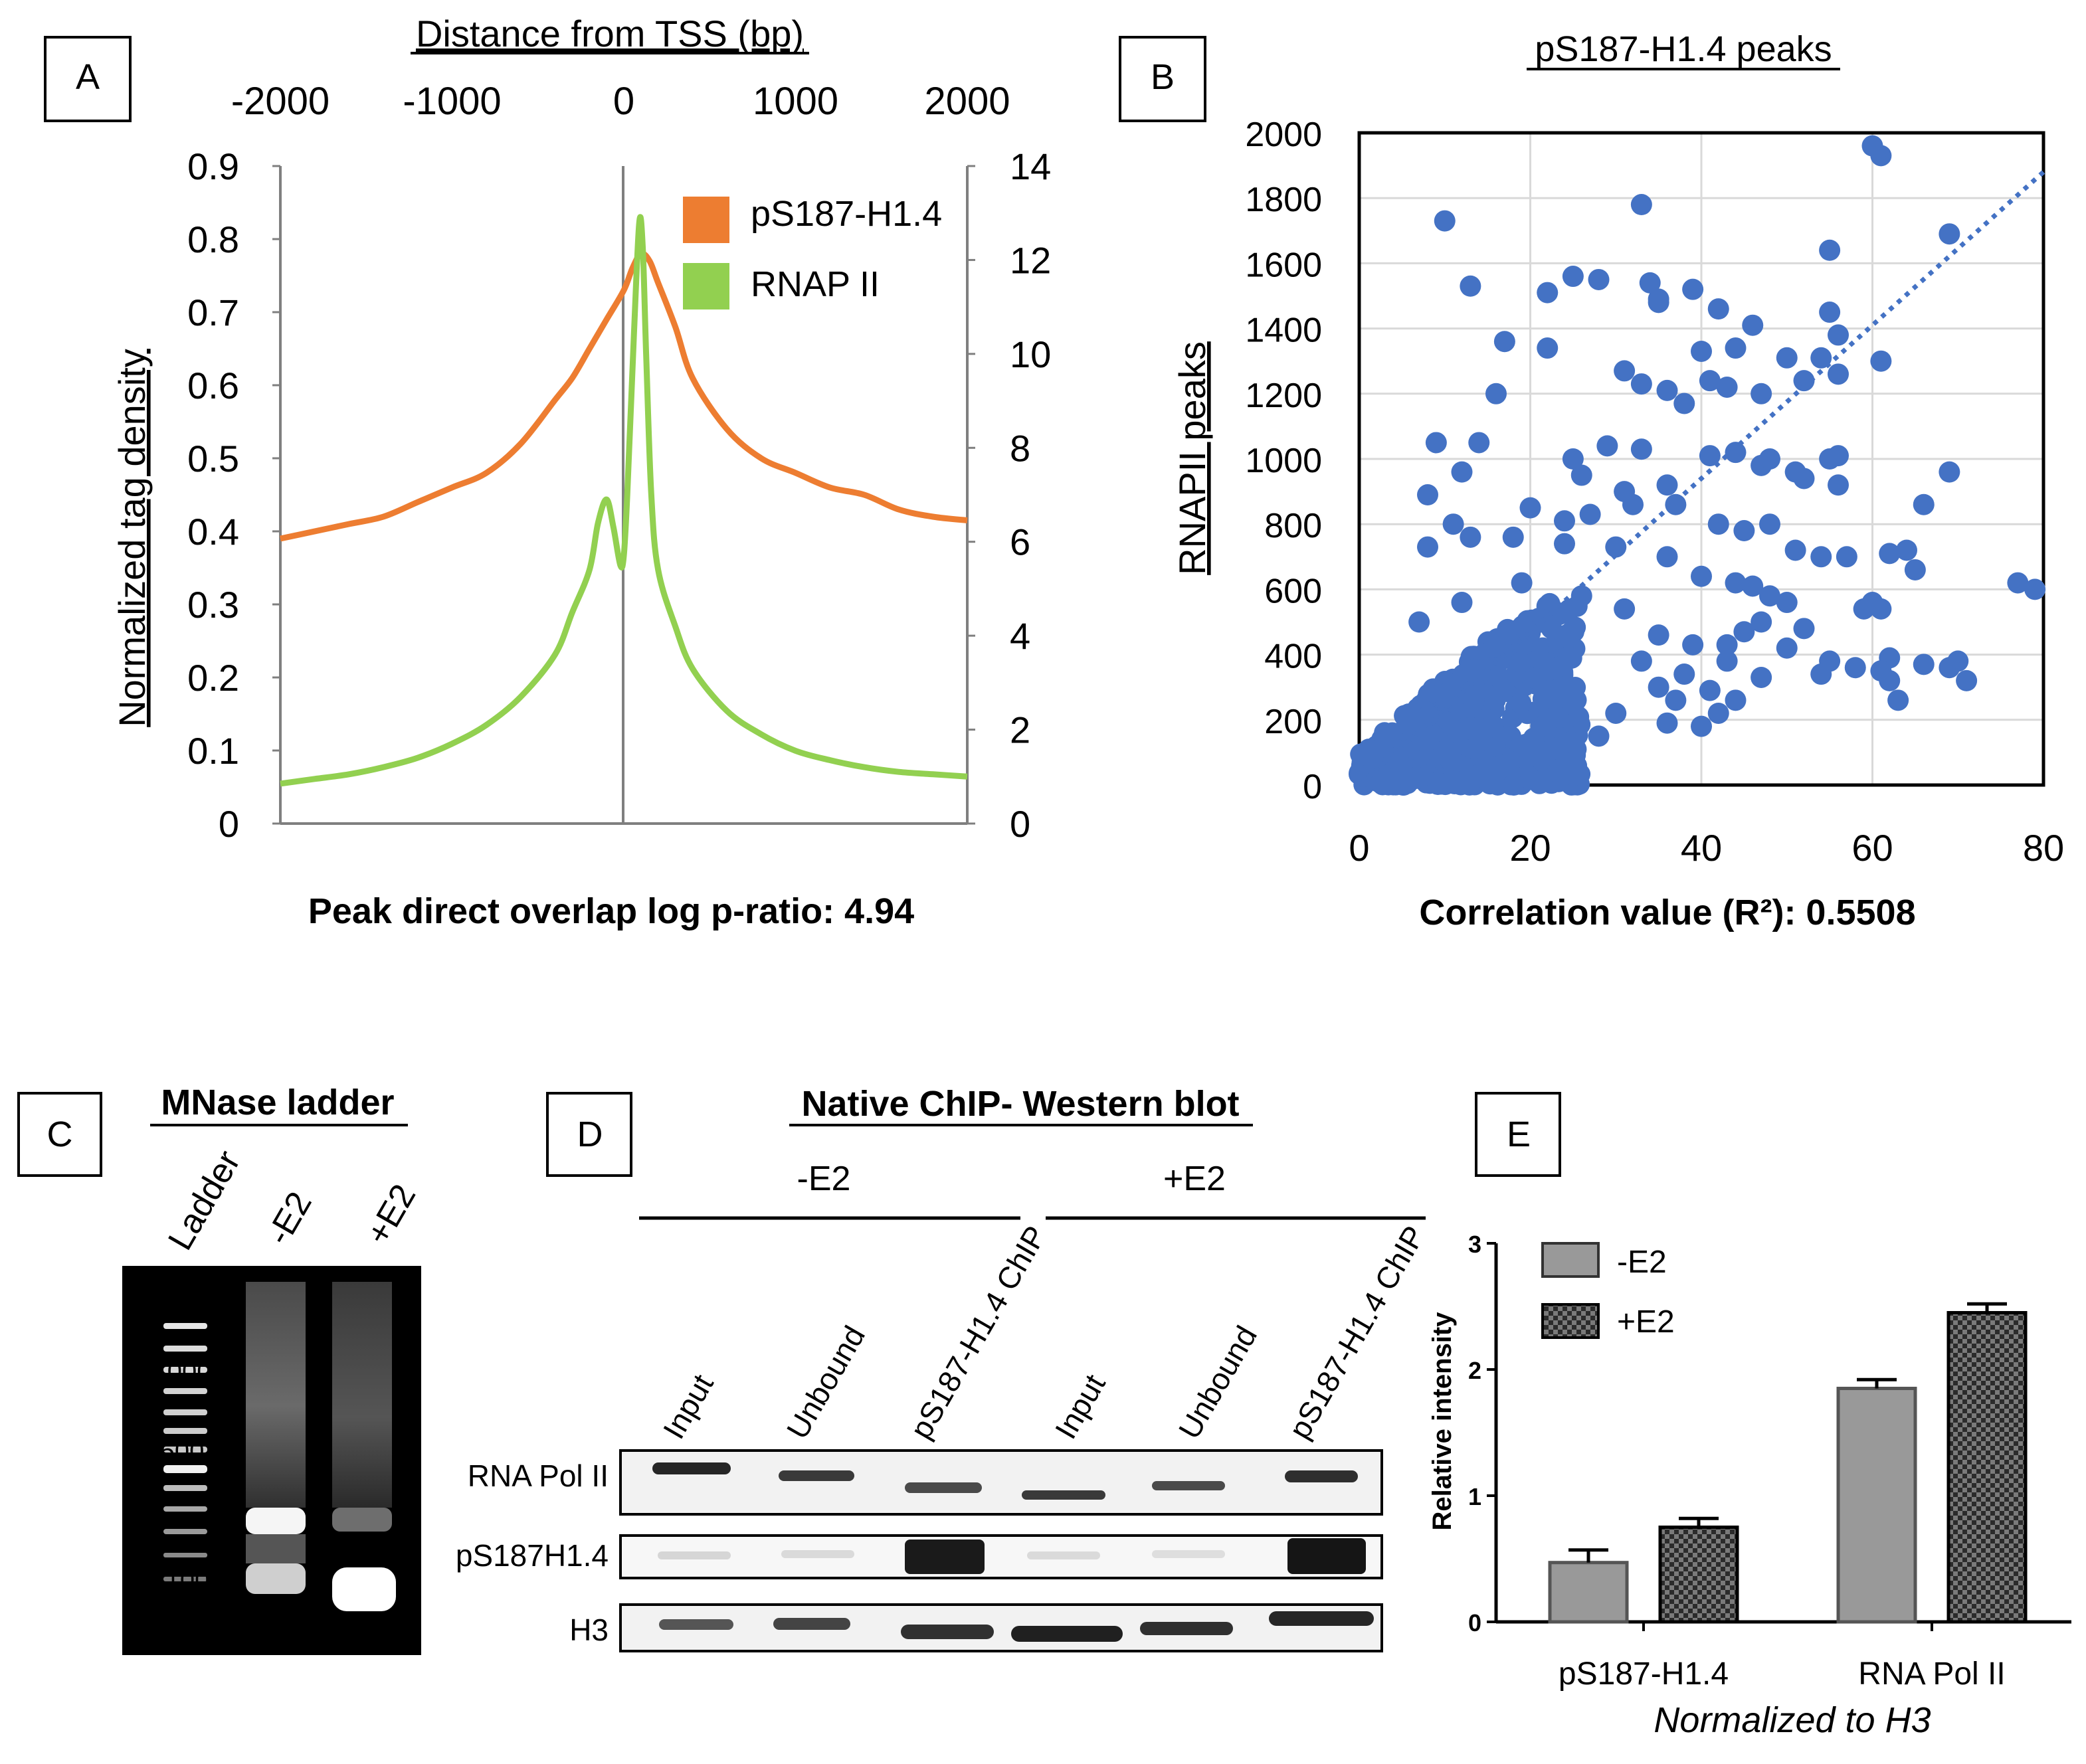 This screenshot has height=1764, width=2086. Describe the element at coordinates (623, 102) in the screenshot. I see `chart-a-top-tick-label: 0` at that location.